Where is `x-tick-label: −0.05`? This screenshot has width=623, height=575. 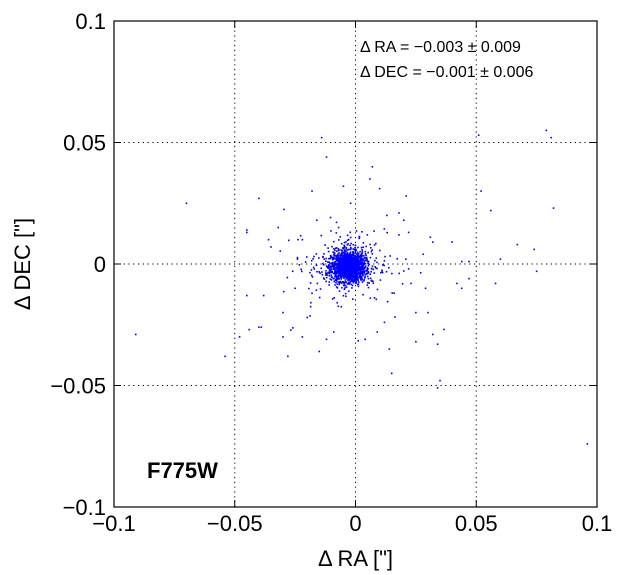
x-tick-label: −0.05 is located at coordinates (235, 523).